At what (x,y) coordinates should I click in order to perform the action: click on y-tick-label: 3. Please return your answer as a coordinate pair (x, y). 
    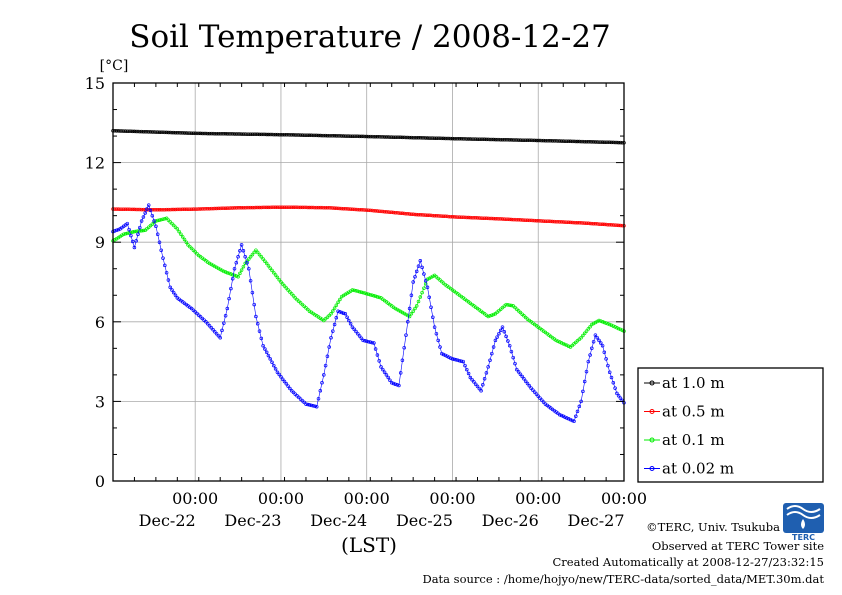
    Looking at the image, I should click on (100, 401).